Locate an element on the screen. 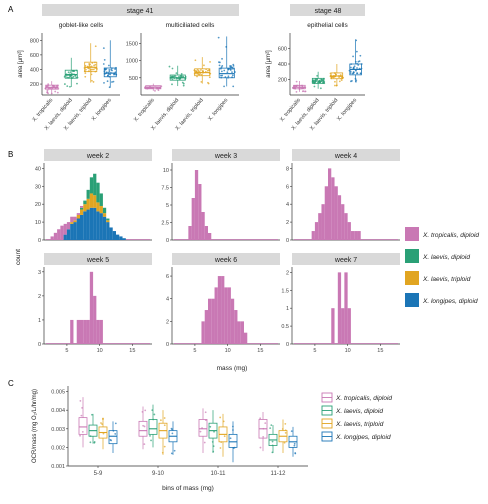 The height and width of the screenshot is (504, 488). y-tick-label: 0.004 is located at coordinates (58, 411).